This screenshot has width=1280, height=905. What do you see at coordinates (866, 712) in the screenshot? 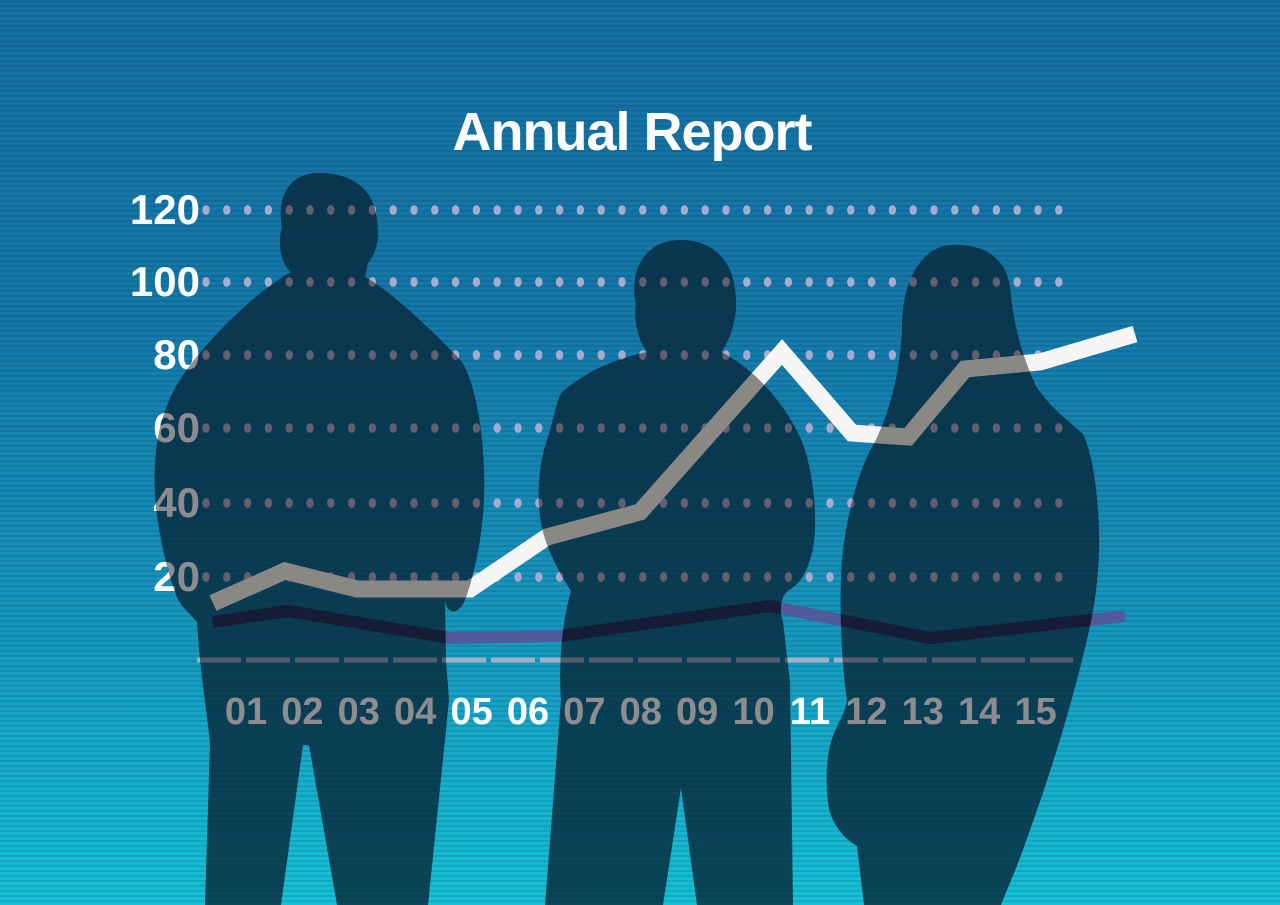
I see `x-axis-label: 12` at bounding box center [866, 712].